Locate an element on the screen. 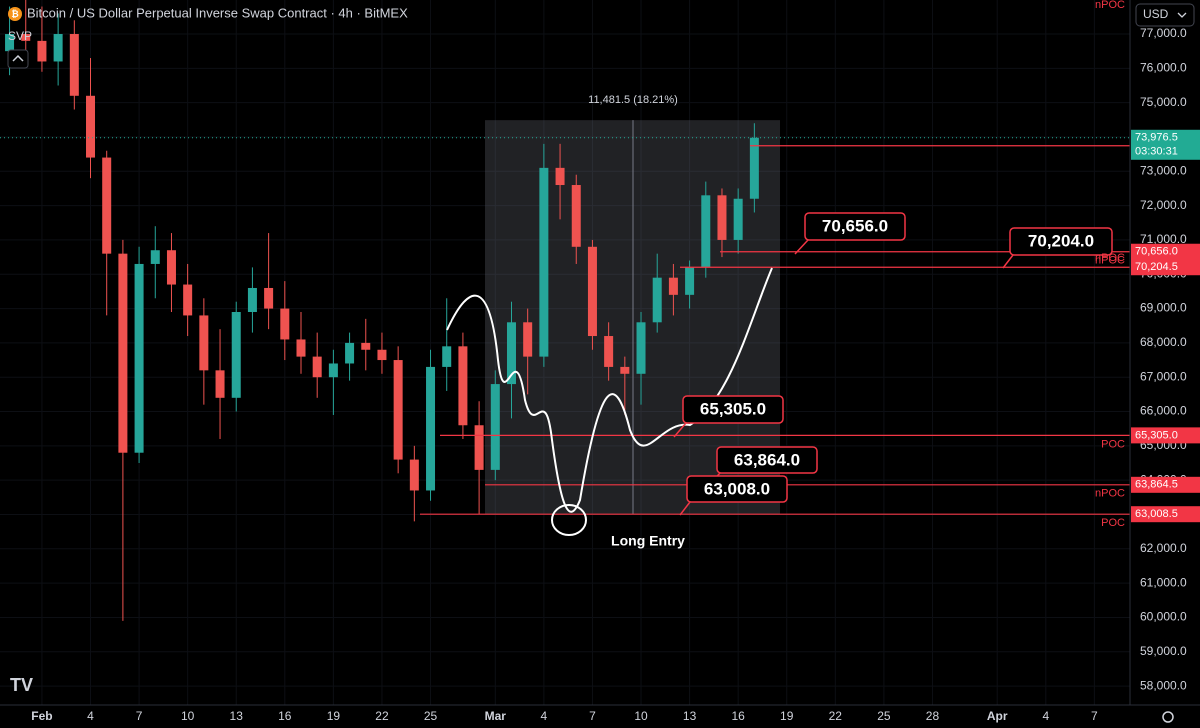 This screenshot has width=1200, height=728. y-tick-label: 67,000.0 is located at coordinates (1163, 376).